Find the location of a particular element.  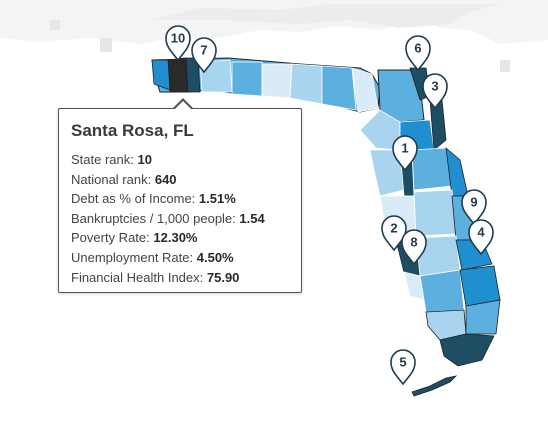

pin-label: 10 is located at coordinates (178, 38).